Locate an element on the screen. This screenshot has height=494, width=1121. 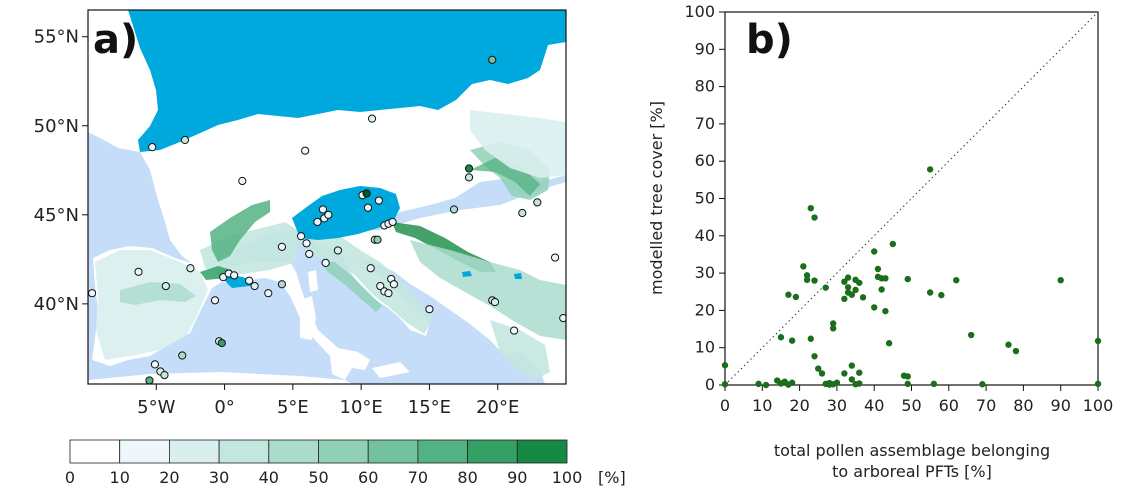
cover-carpathian-ridge is located at coordinates (505, 177).